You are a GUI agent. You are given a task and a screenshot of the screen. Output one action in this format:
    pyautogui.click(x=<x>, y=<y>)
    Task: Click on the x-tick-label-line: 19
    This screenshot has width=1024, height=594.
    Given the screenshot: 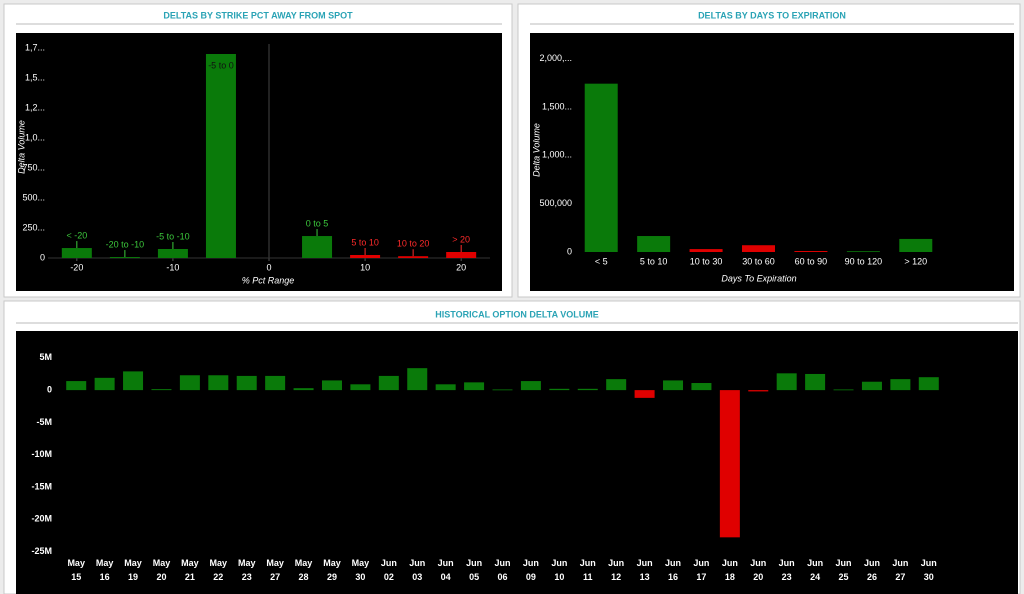 What is the action you would take?
    pyautogui.click(x=133, y=577)
    